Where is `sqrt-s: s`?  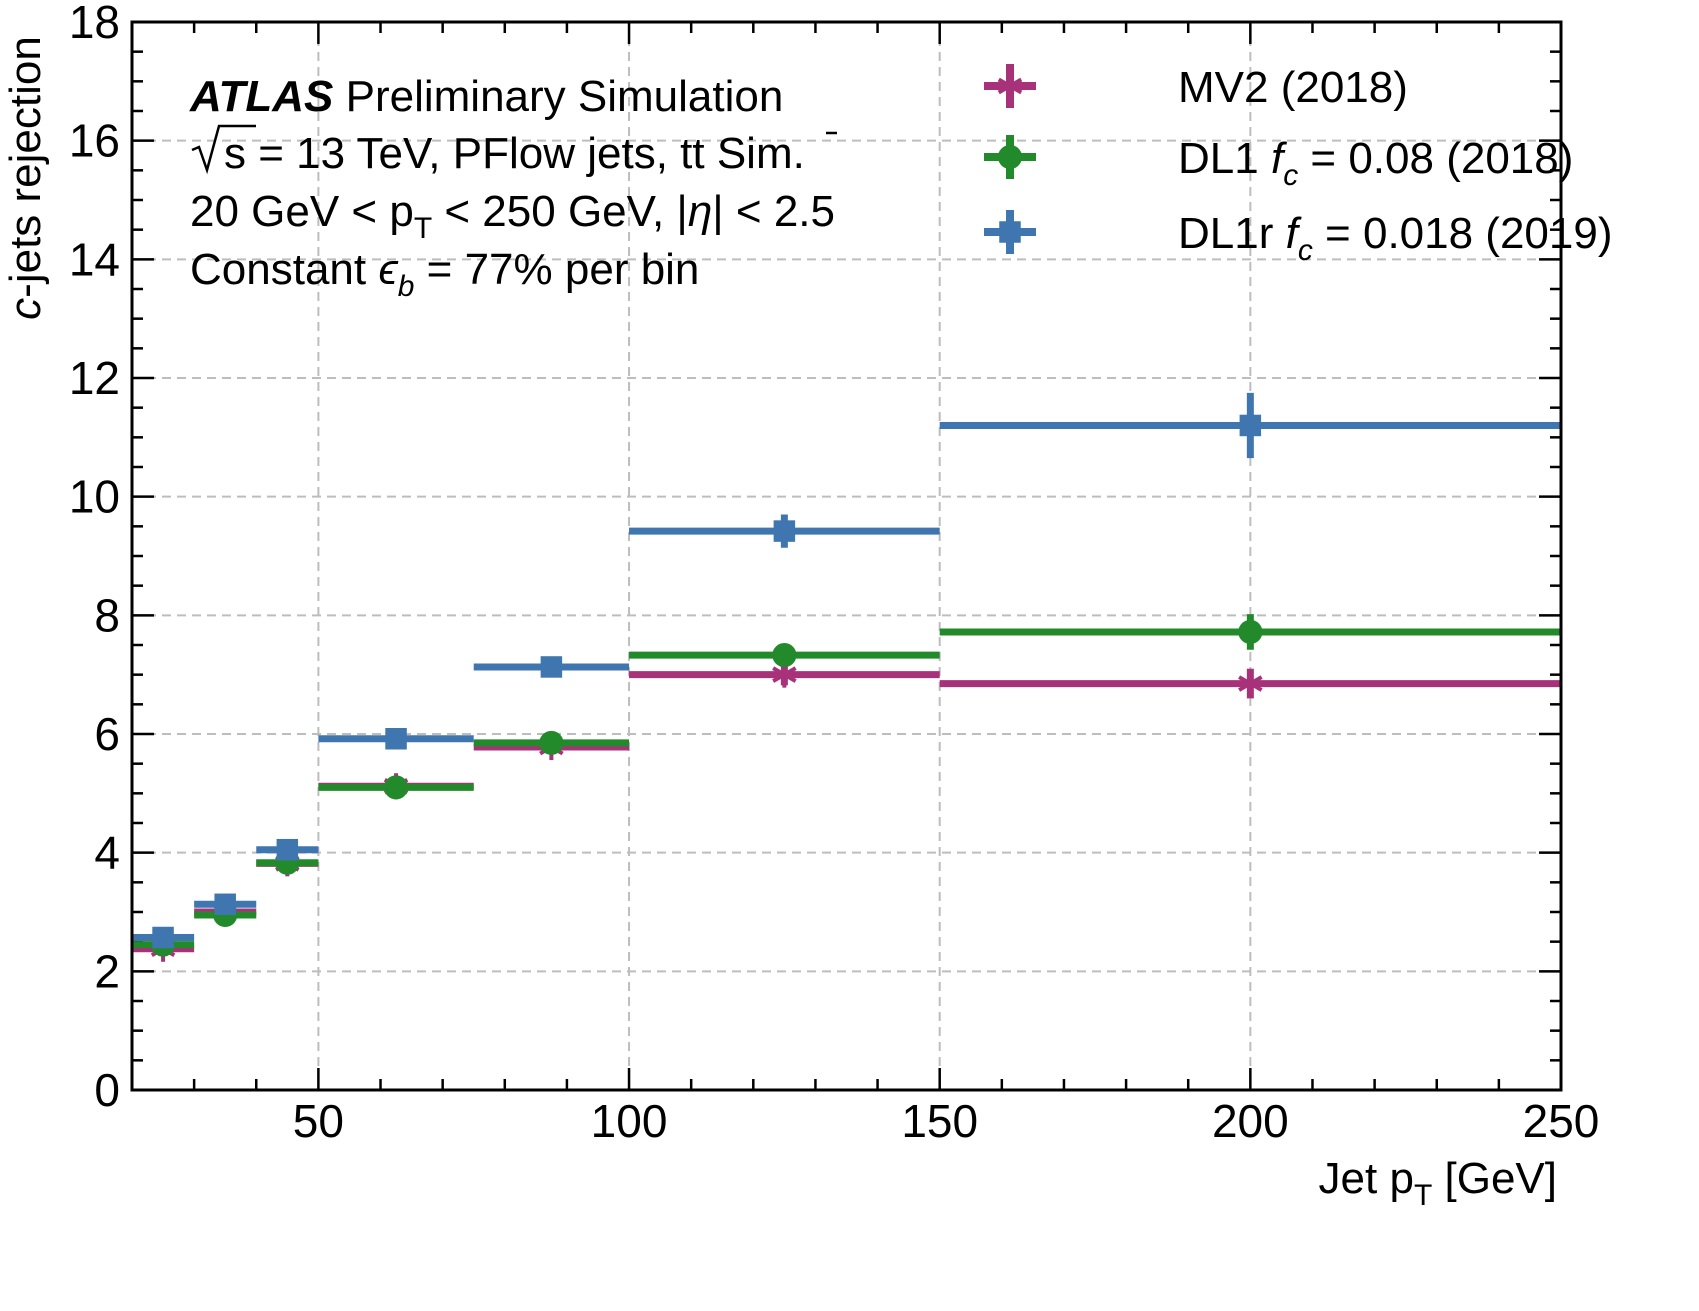 sqrt-s: s is located at coordinates (235, 153).